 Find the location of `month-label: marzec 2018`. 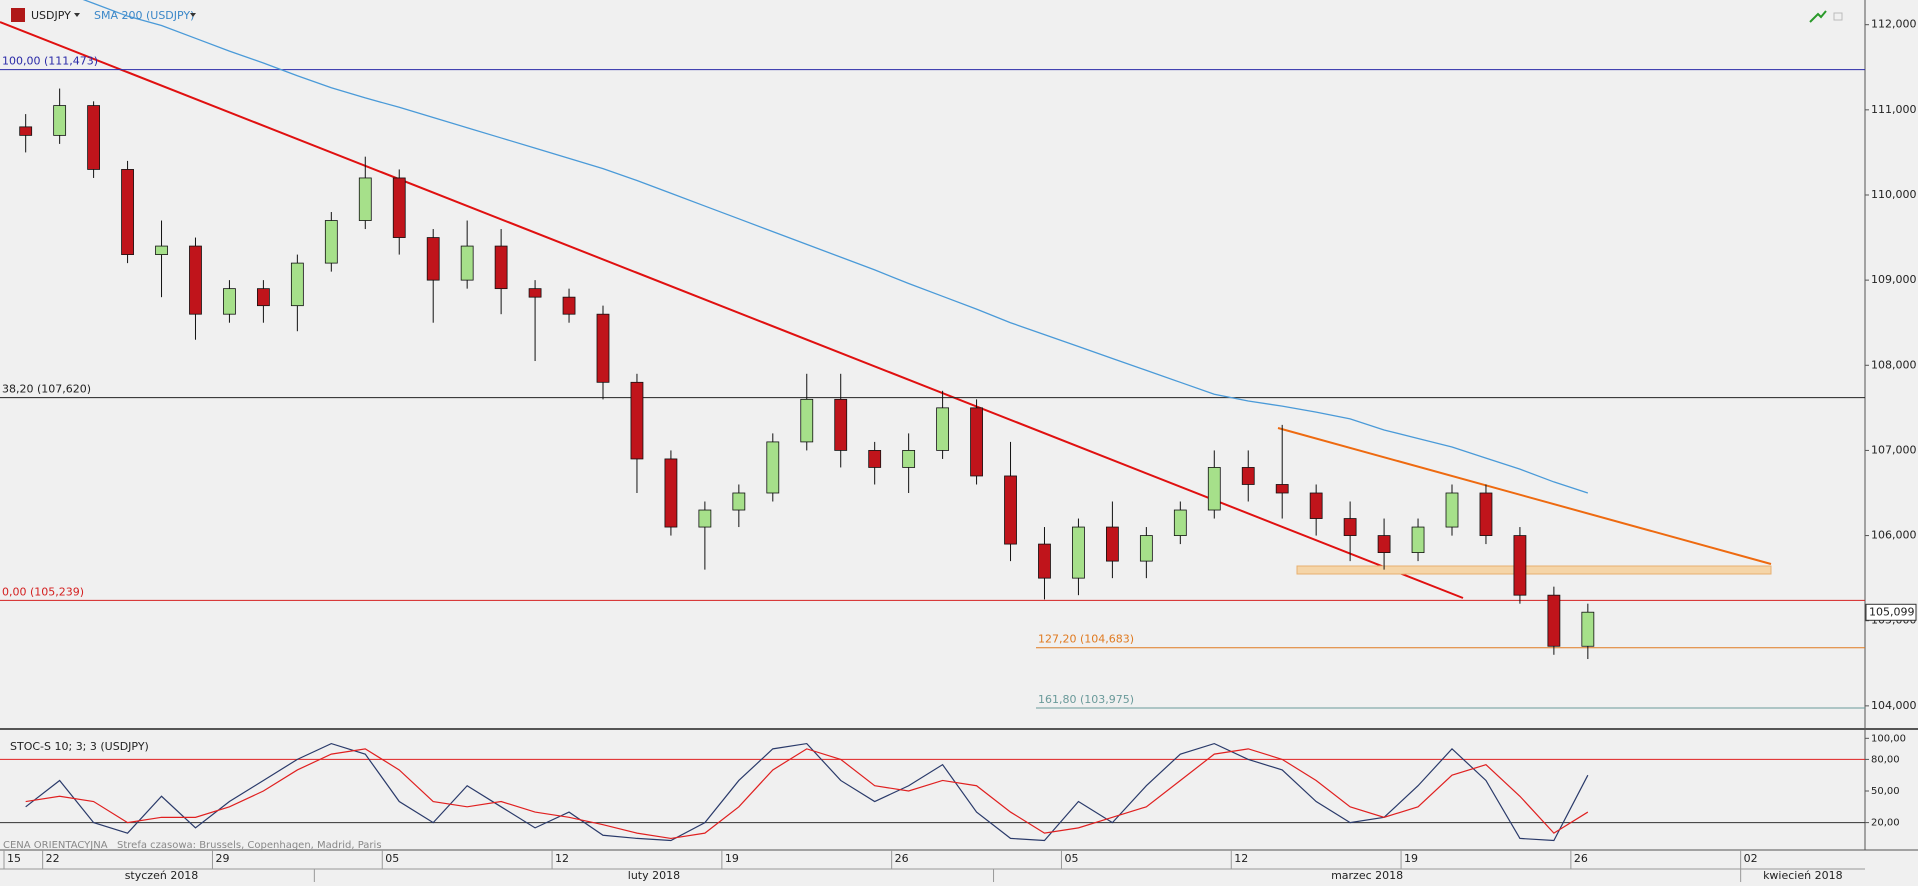

month-label: marzec 2018 is located at coordinates (1367, 875).